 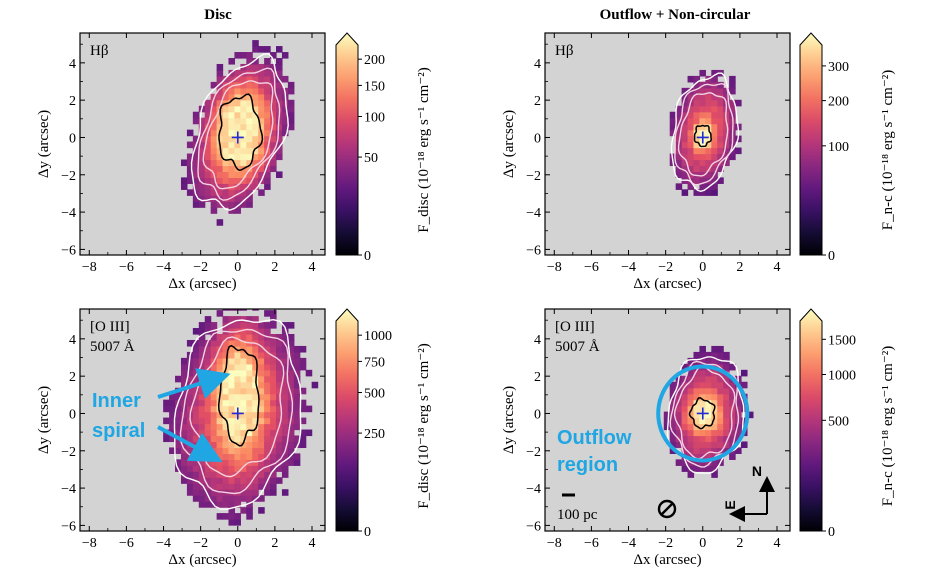 I want to click on colorbar-tick-label: 300, so click(x=838, y=67).